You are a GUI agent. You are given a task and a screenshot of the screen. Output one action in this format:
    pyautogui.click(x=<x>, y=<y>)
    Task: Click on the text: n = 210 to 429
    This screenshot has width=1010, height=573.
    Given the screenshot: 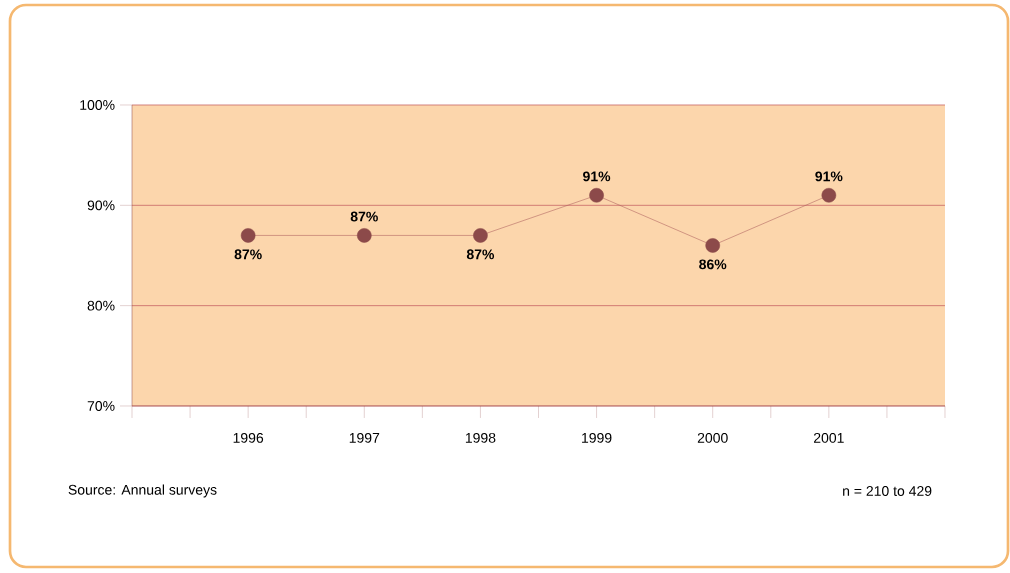 What is the action you would take?
    pyautogui.click(x=887, y=491)
    